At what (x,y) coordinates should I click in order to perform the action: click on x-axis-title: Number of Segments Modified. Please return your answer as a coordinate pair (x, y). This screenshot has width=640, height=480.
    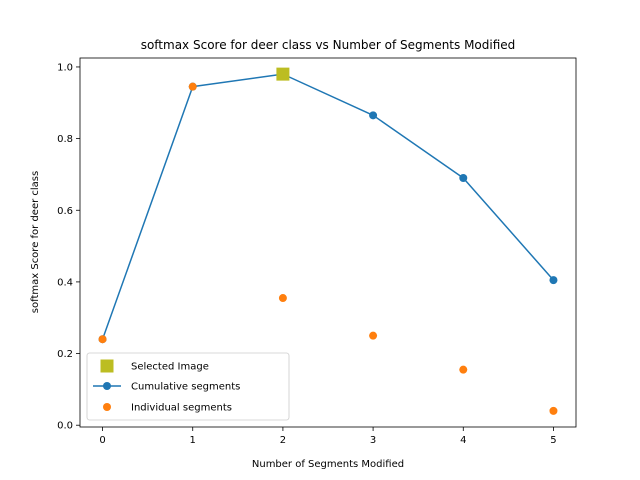
    Looking at the image, I should click on (328, 464).